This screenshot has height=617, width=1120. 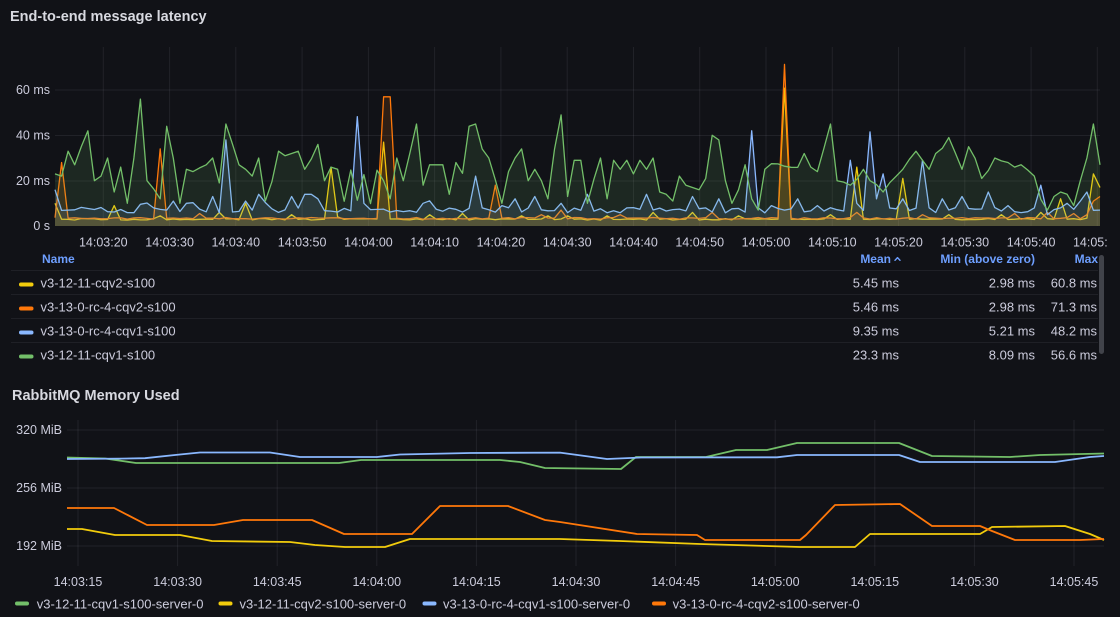 I want to click on svg-text: 40 ms, so click(x=33, y=136).